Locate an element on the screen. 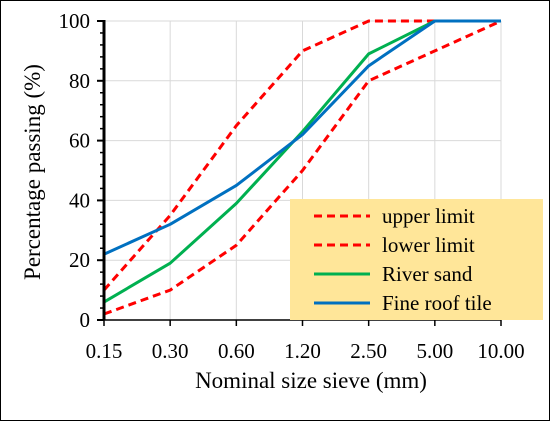 Image resolution: width=550 pixels, height=421 pixels. y-tick-label: 40 is located at coordinates (79, 200).